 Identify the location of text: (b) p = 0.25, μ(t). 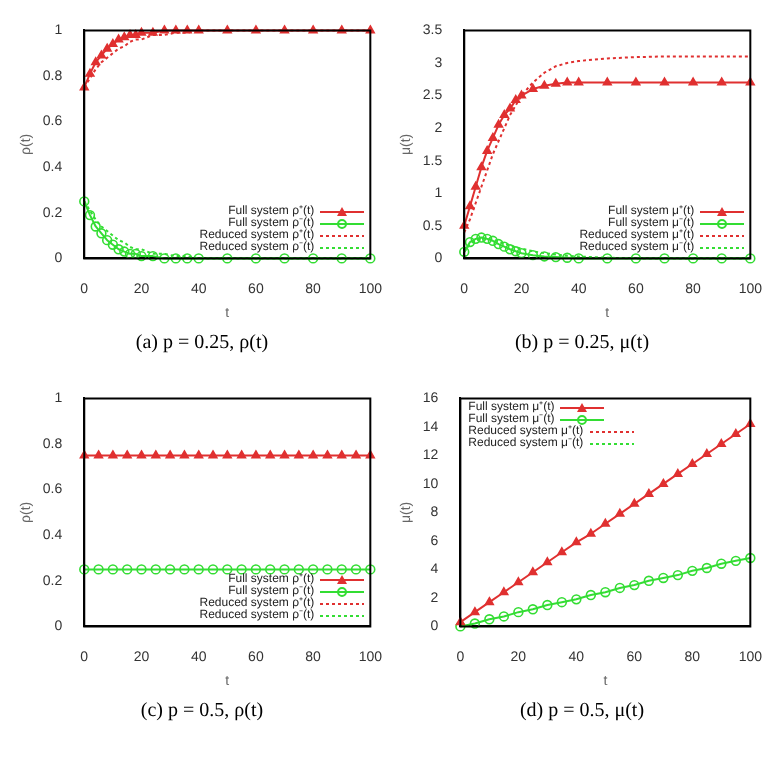
(582, 345).